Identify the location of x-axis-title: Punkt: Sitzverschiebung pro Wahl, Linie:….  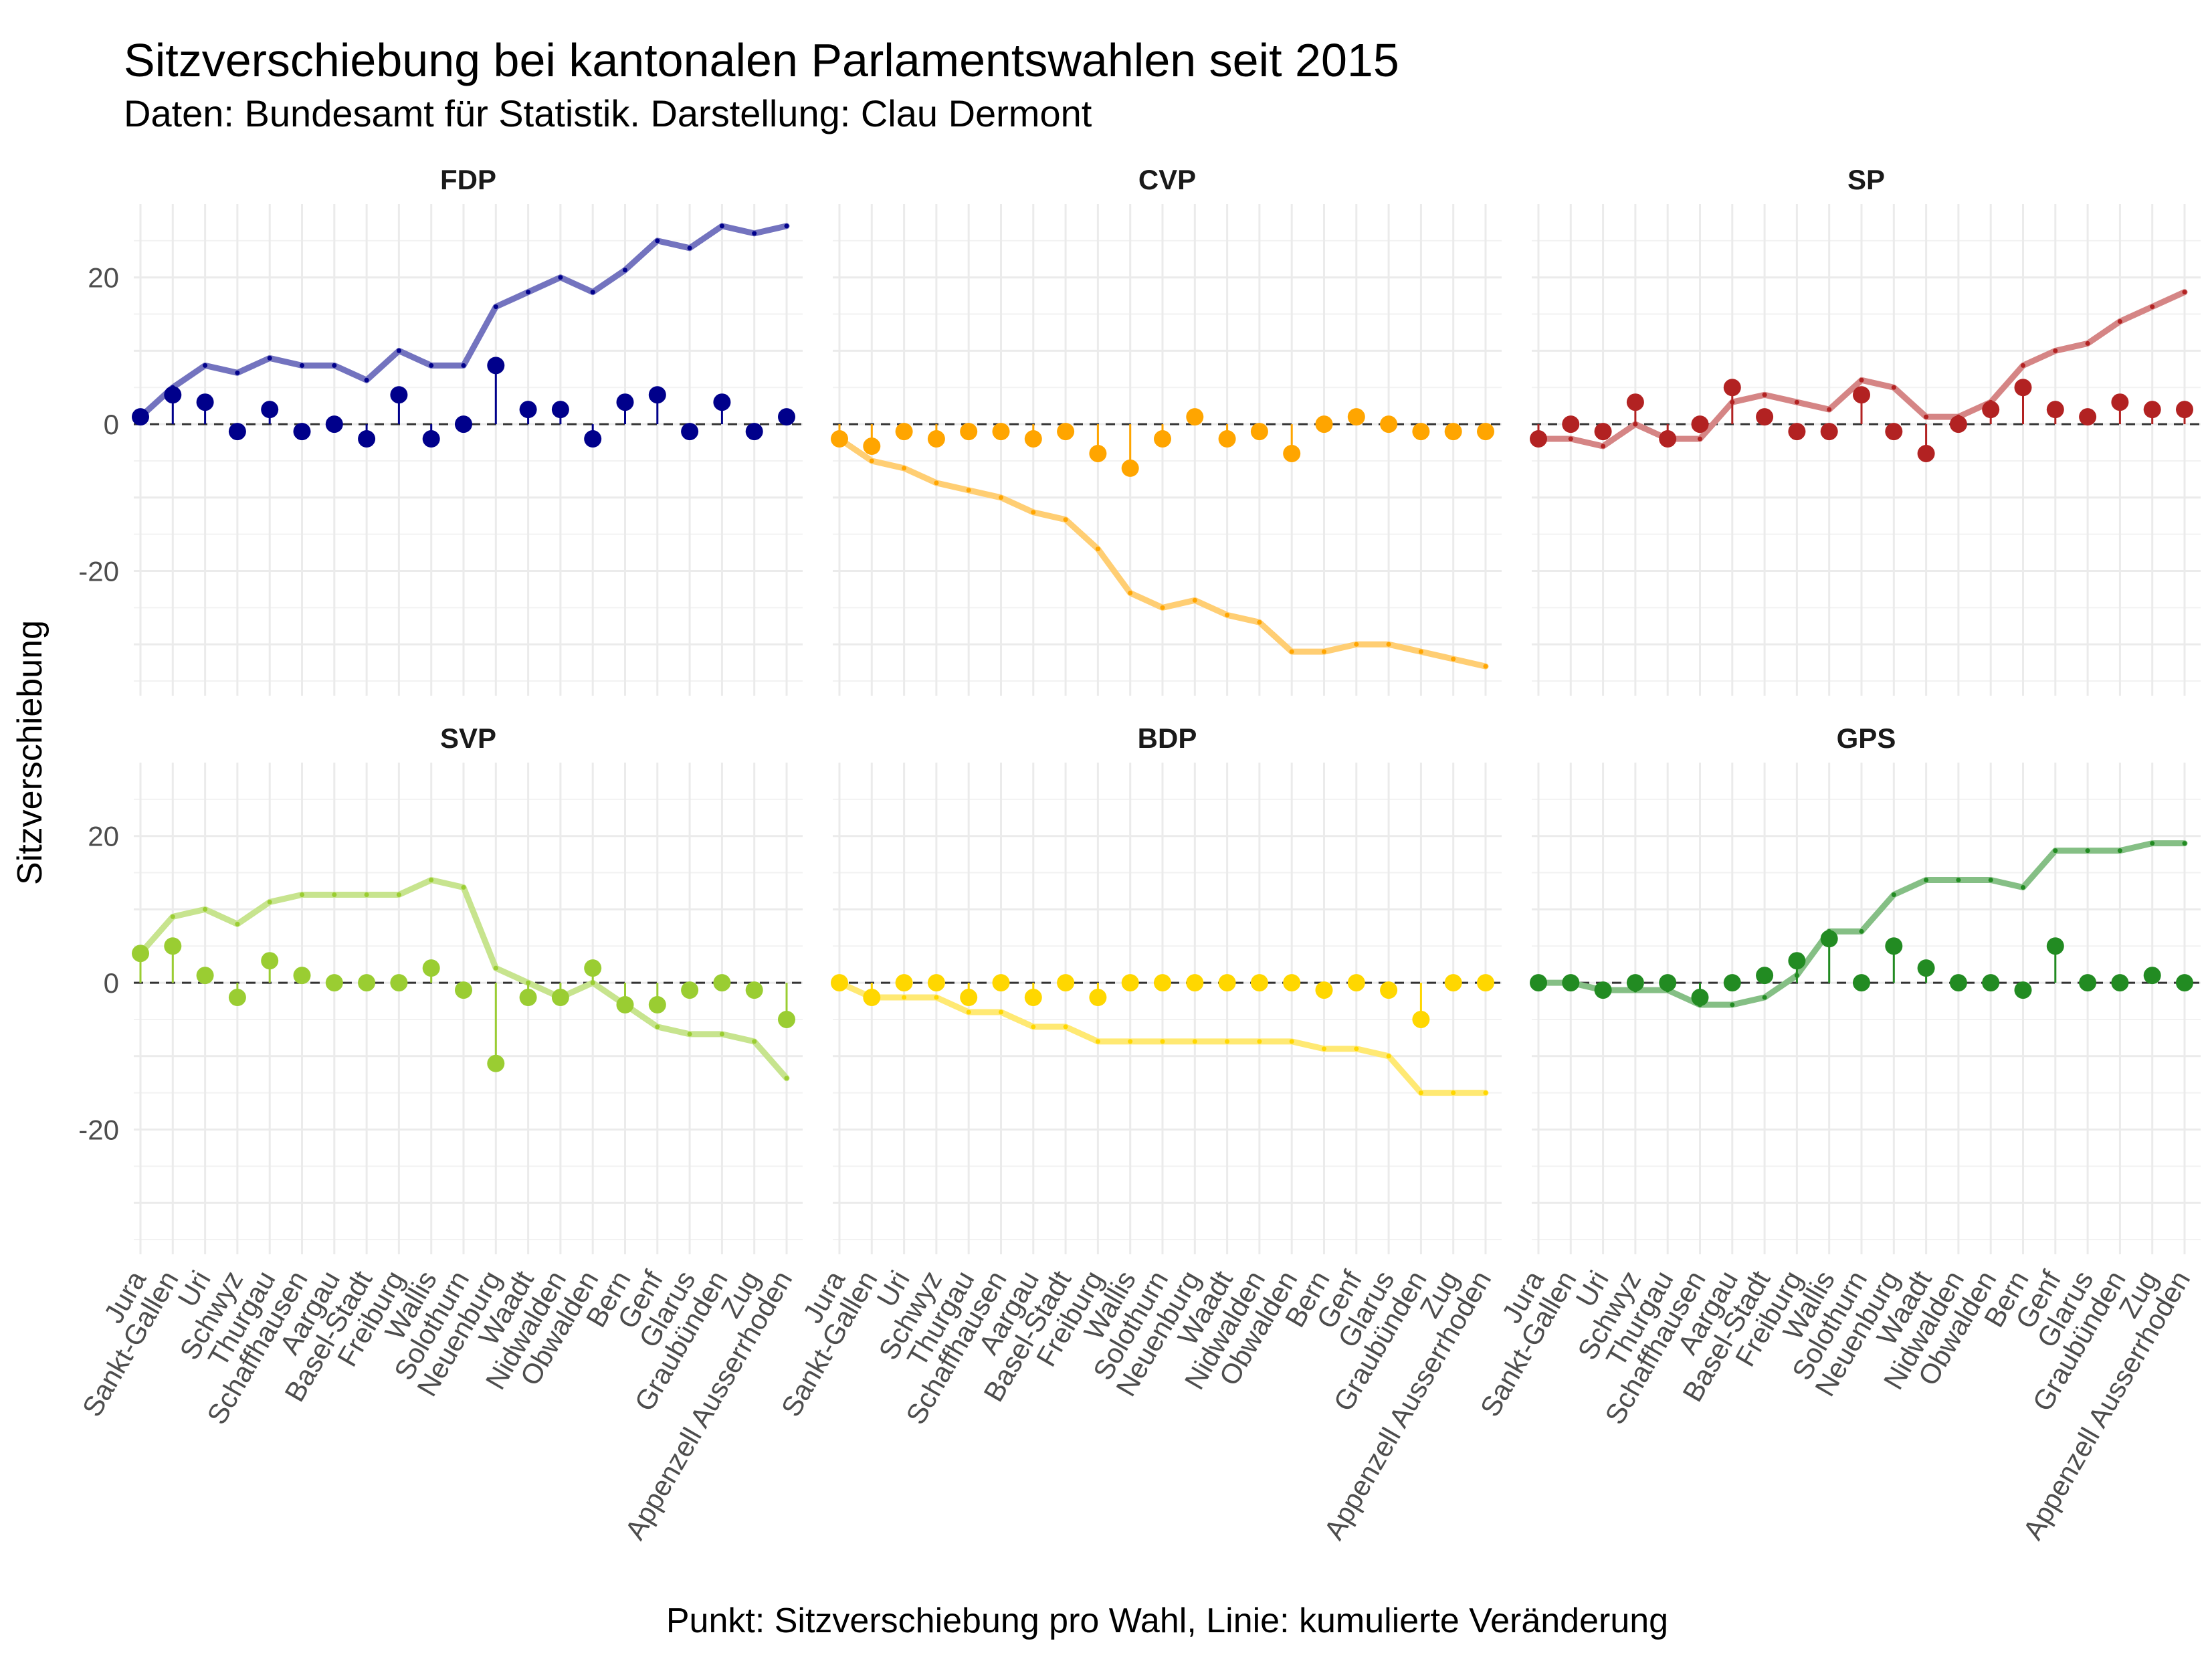
(1167, 1620).